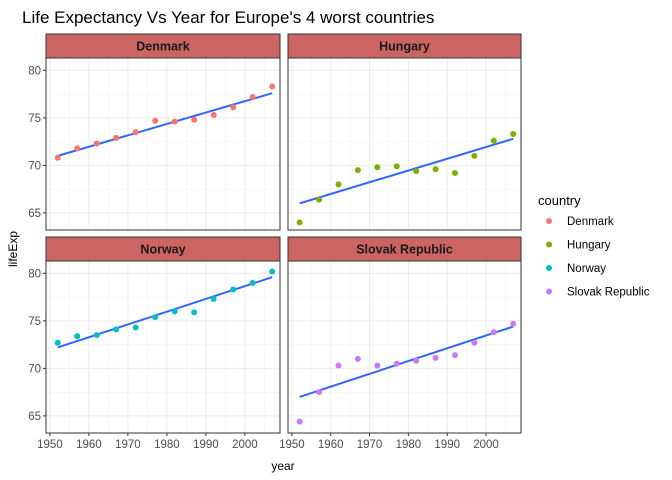  Describe the element at coordinates (549, 268) in the screenshot. I see `legend-key-norway` at that location.